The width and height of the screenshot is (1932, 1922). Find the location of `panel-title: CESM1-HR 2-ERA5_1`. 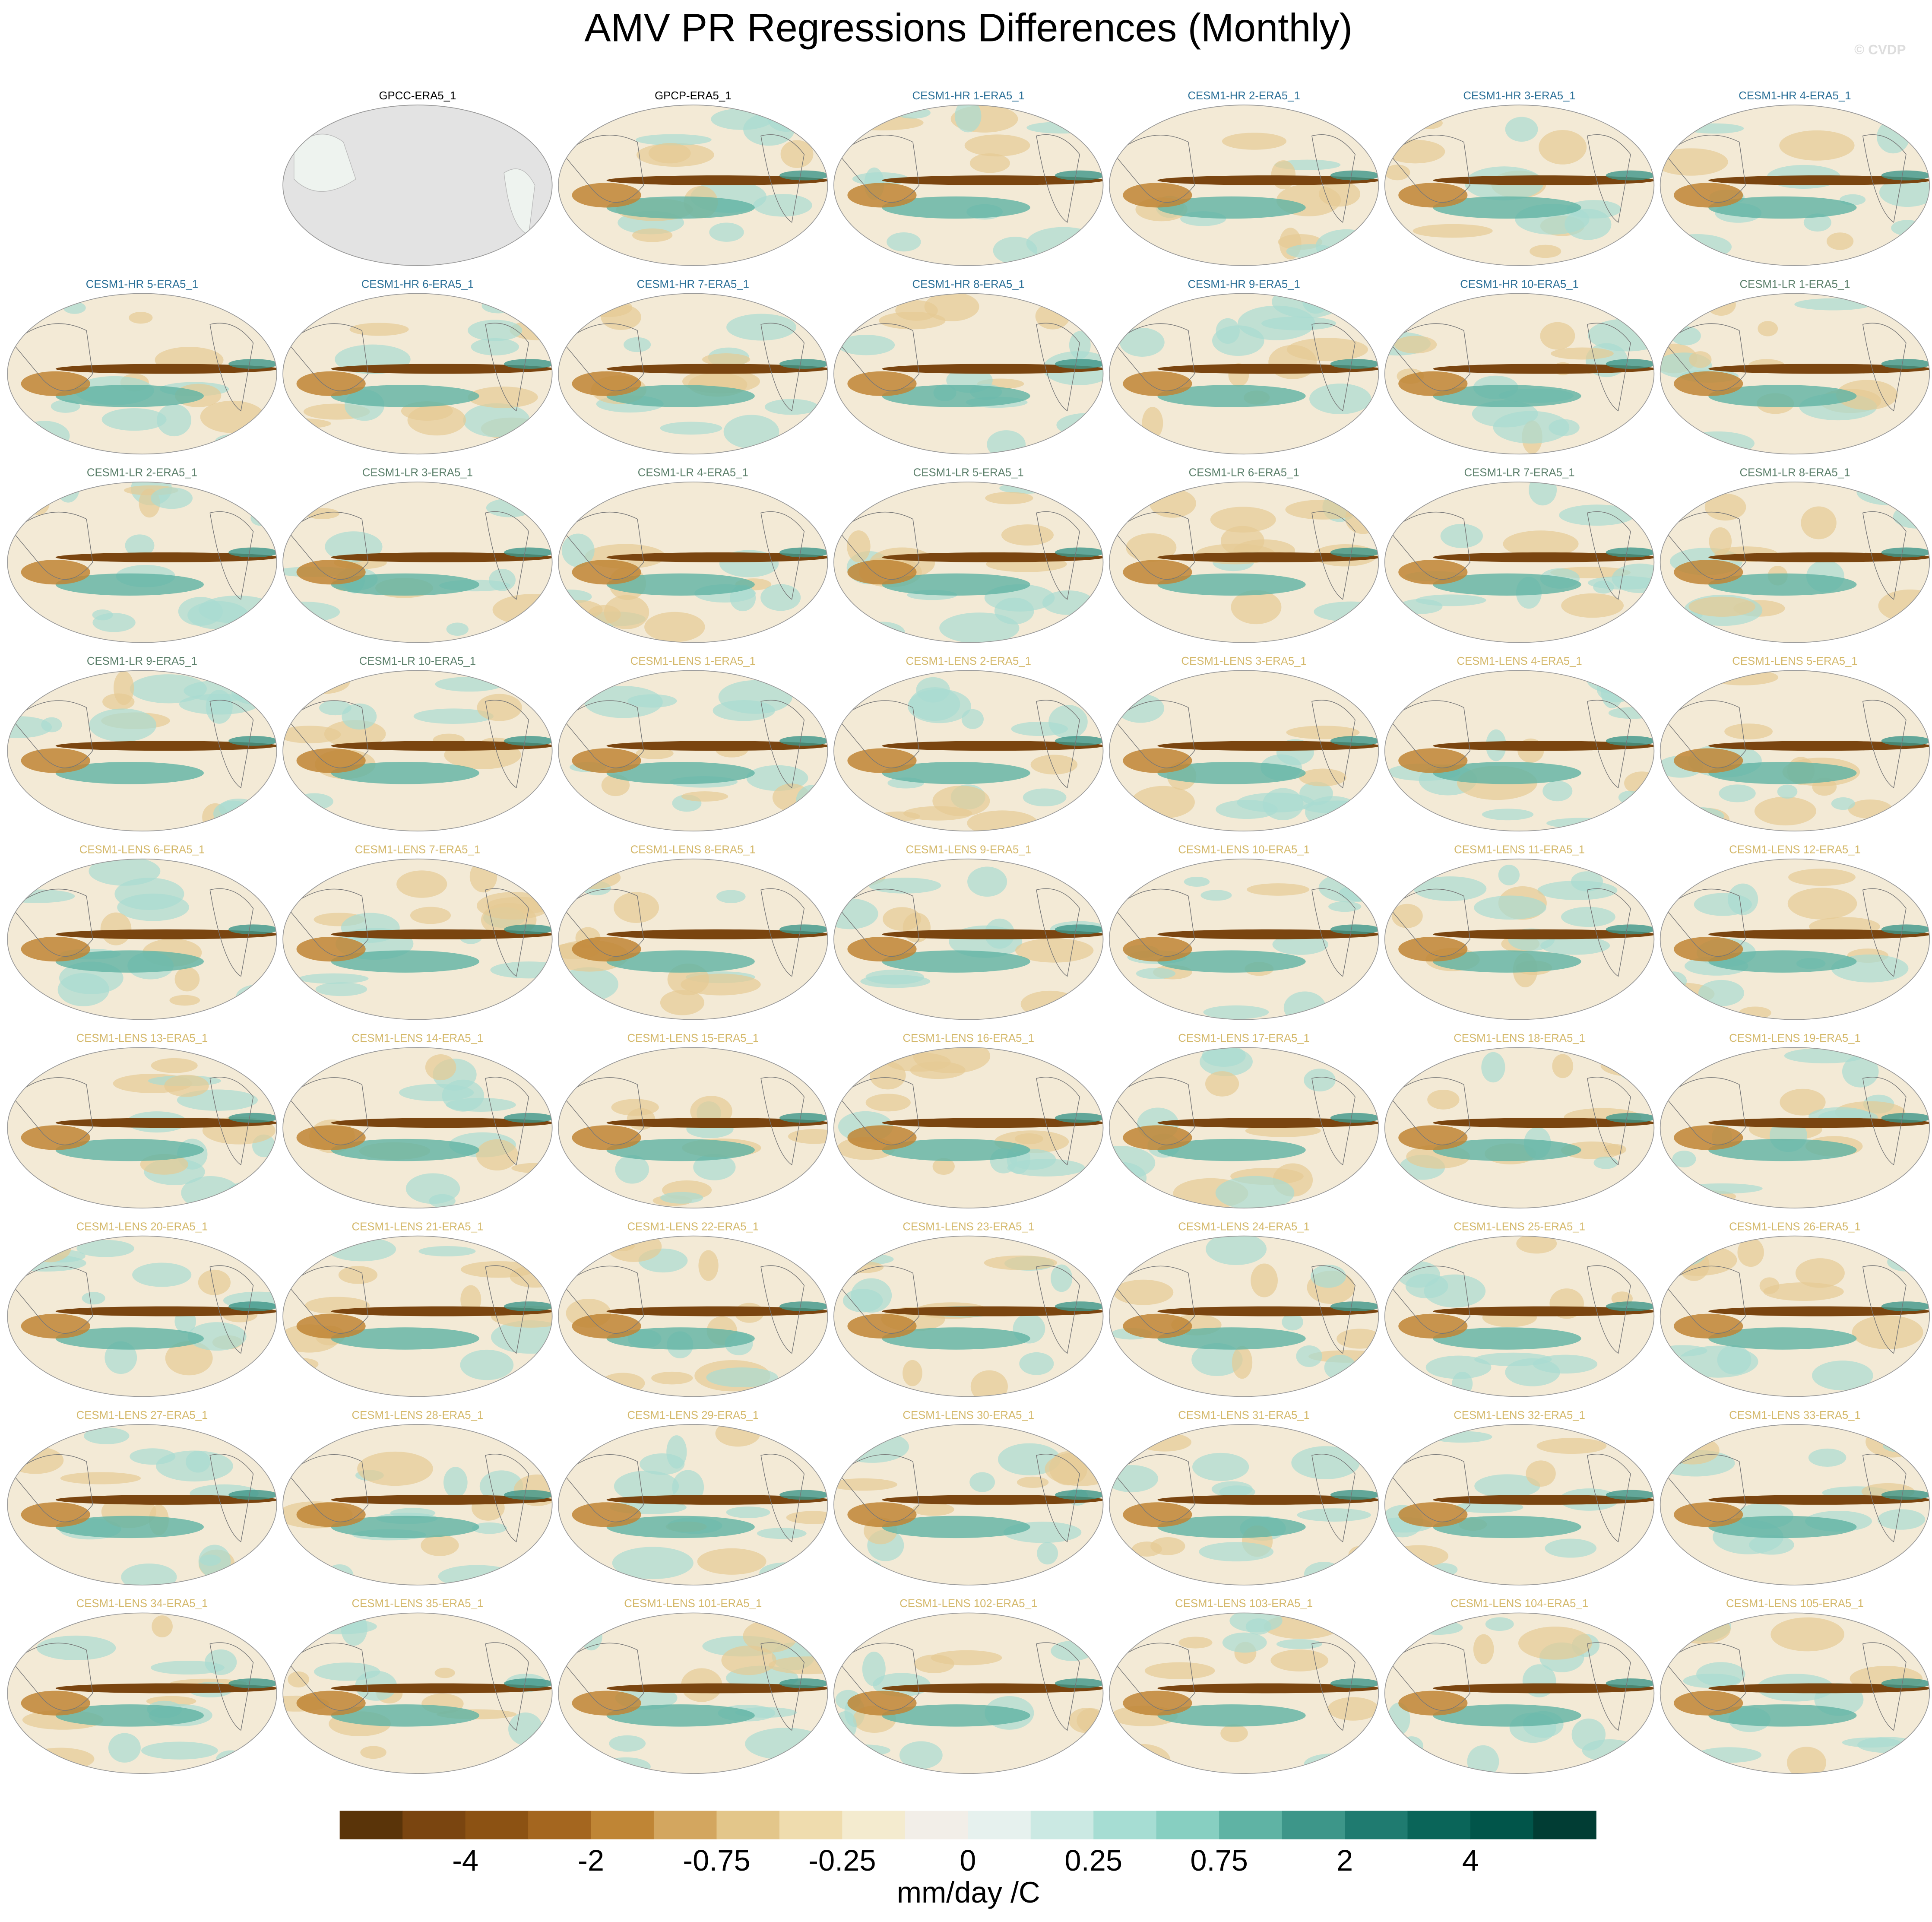

panel-title: CESM1-HR 2-ERA5_1 is located at coordinates (1244, 96).